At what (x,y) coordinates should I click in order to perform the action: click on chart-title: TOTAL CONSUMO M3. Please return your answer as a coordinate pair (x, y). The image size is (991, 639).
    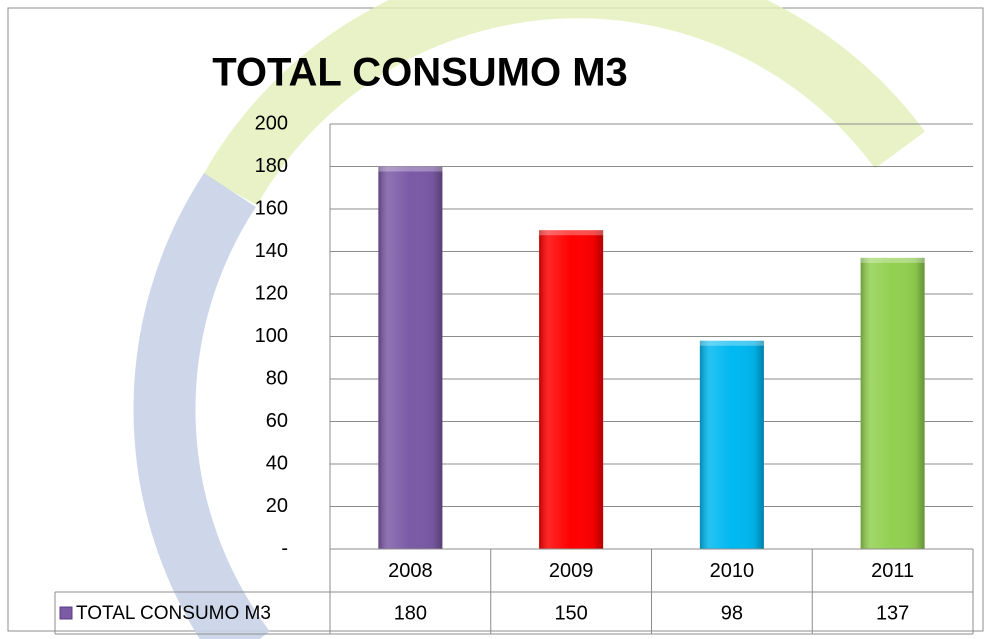
    Looking at the image, I should click on (420, 73).